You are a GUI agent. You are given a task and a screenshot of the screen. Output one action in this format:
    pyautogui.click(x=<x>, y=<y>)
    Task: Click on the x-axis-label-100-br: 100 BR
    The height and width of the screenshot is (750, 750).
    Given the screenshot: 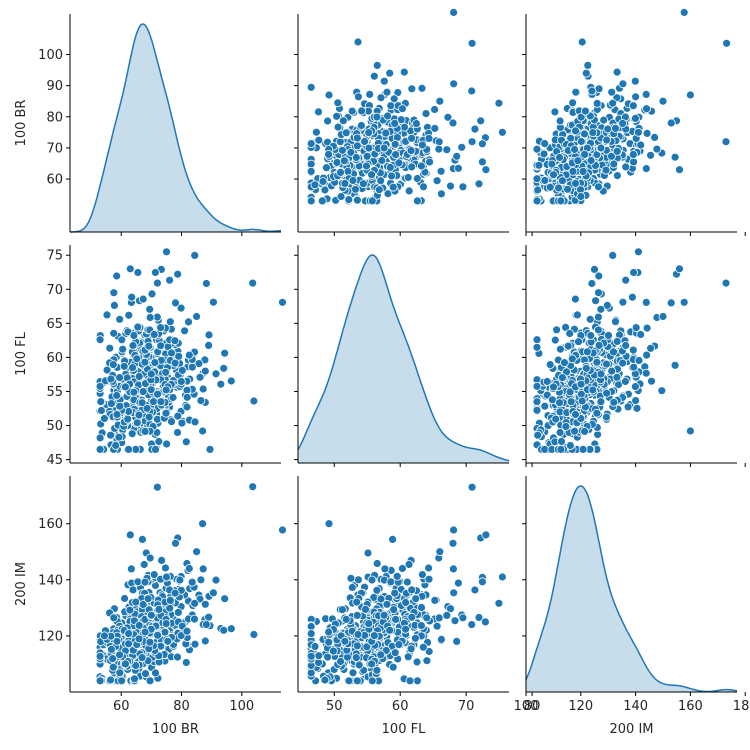 What is the action you would take?
    pyautogui.click(x=175, y=729)
    